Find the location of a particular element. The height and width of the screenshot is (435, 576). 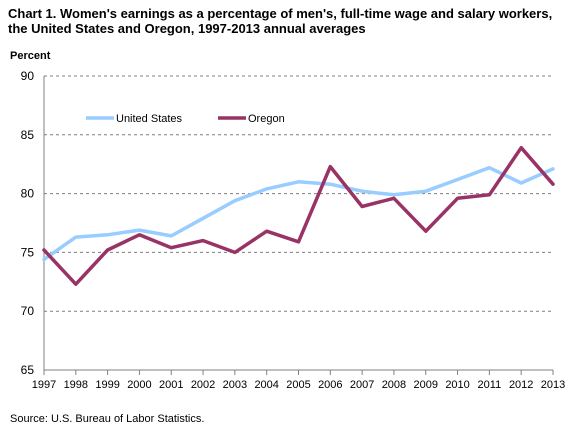

x-tick-label: 2005 is located at coordinates (298, 385).